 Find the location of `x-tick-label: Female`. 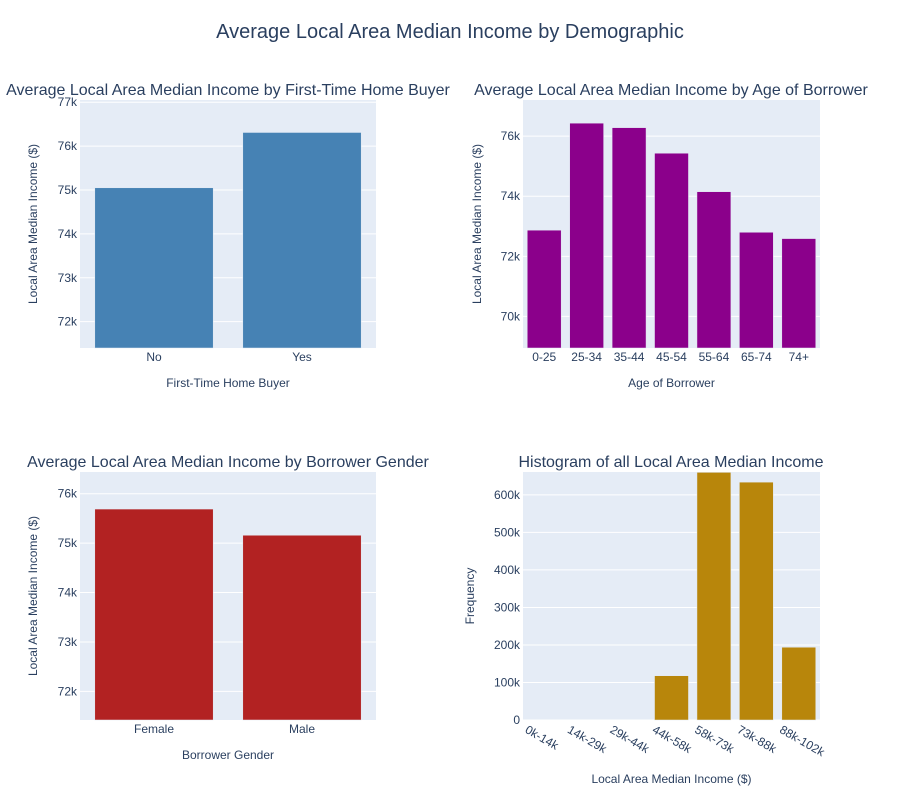

x-tick-label: Female is located at coordinates (154, 729).